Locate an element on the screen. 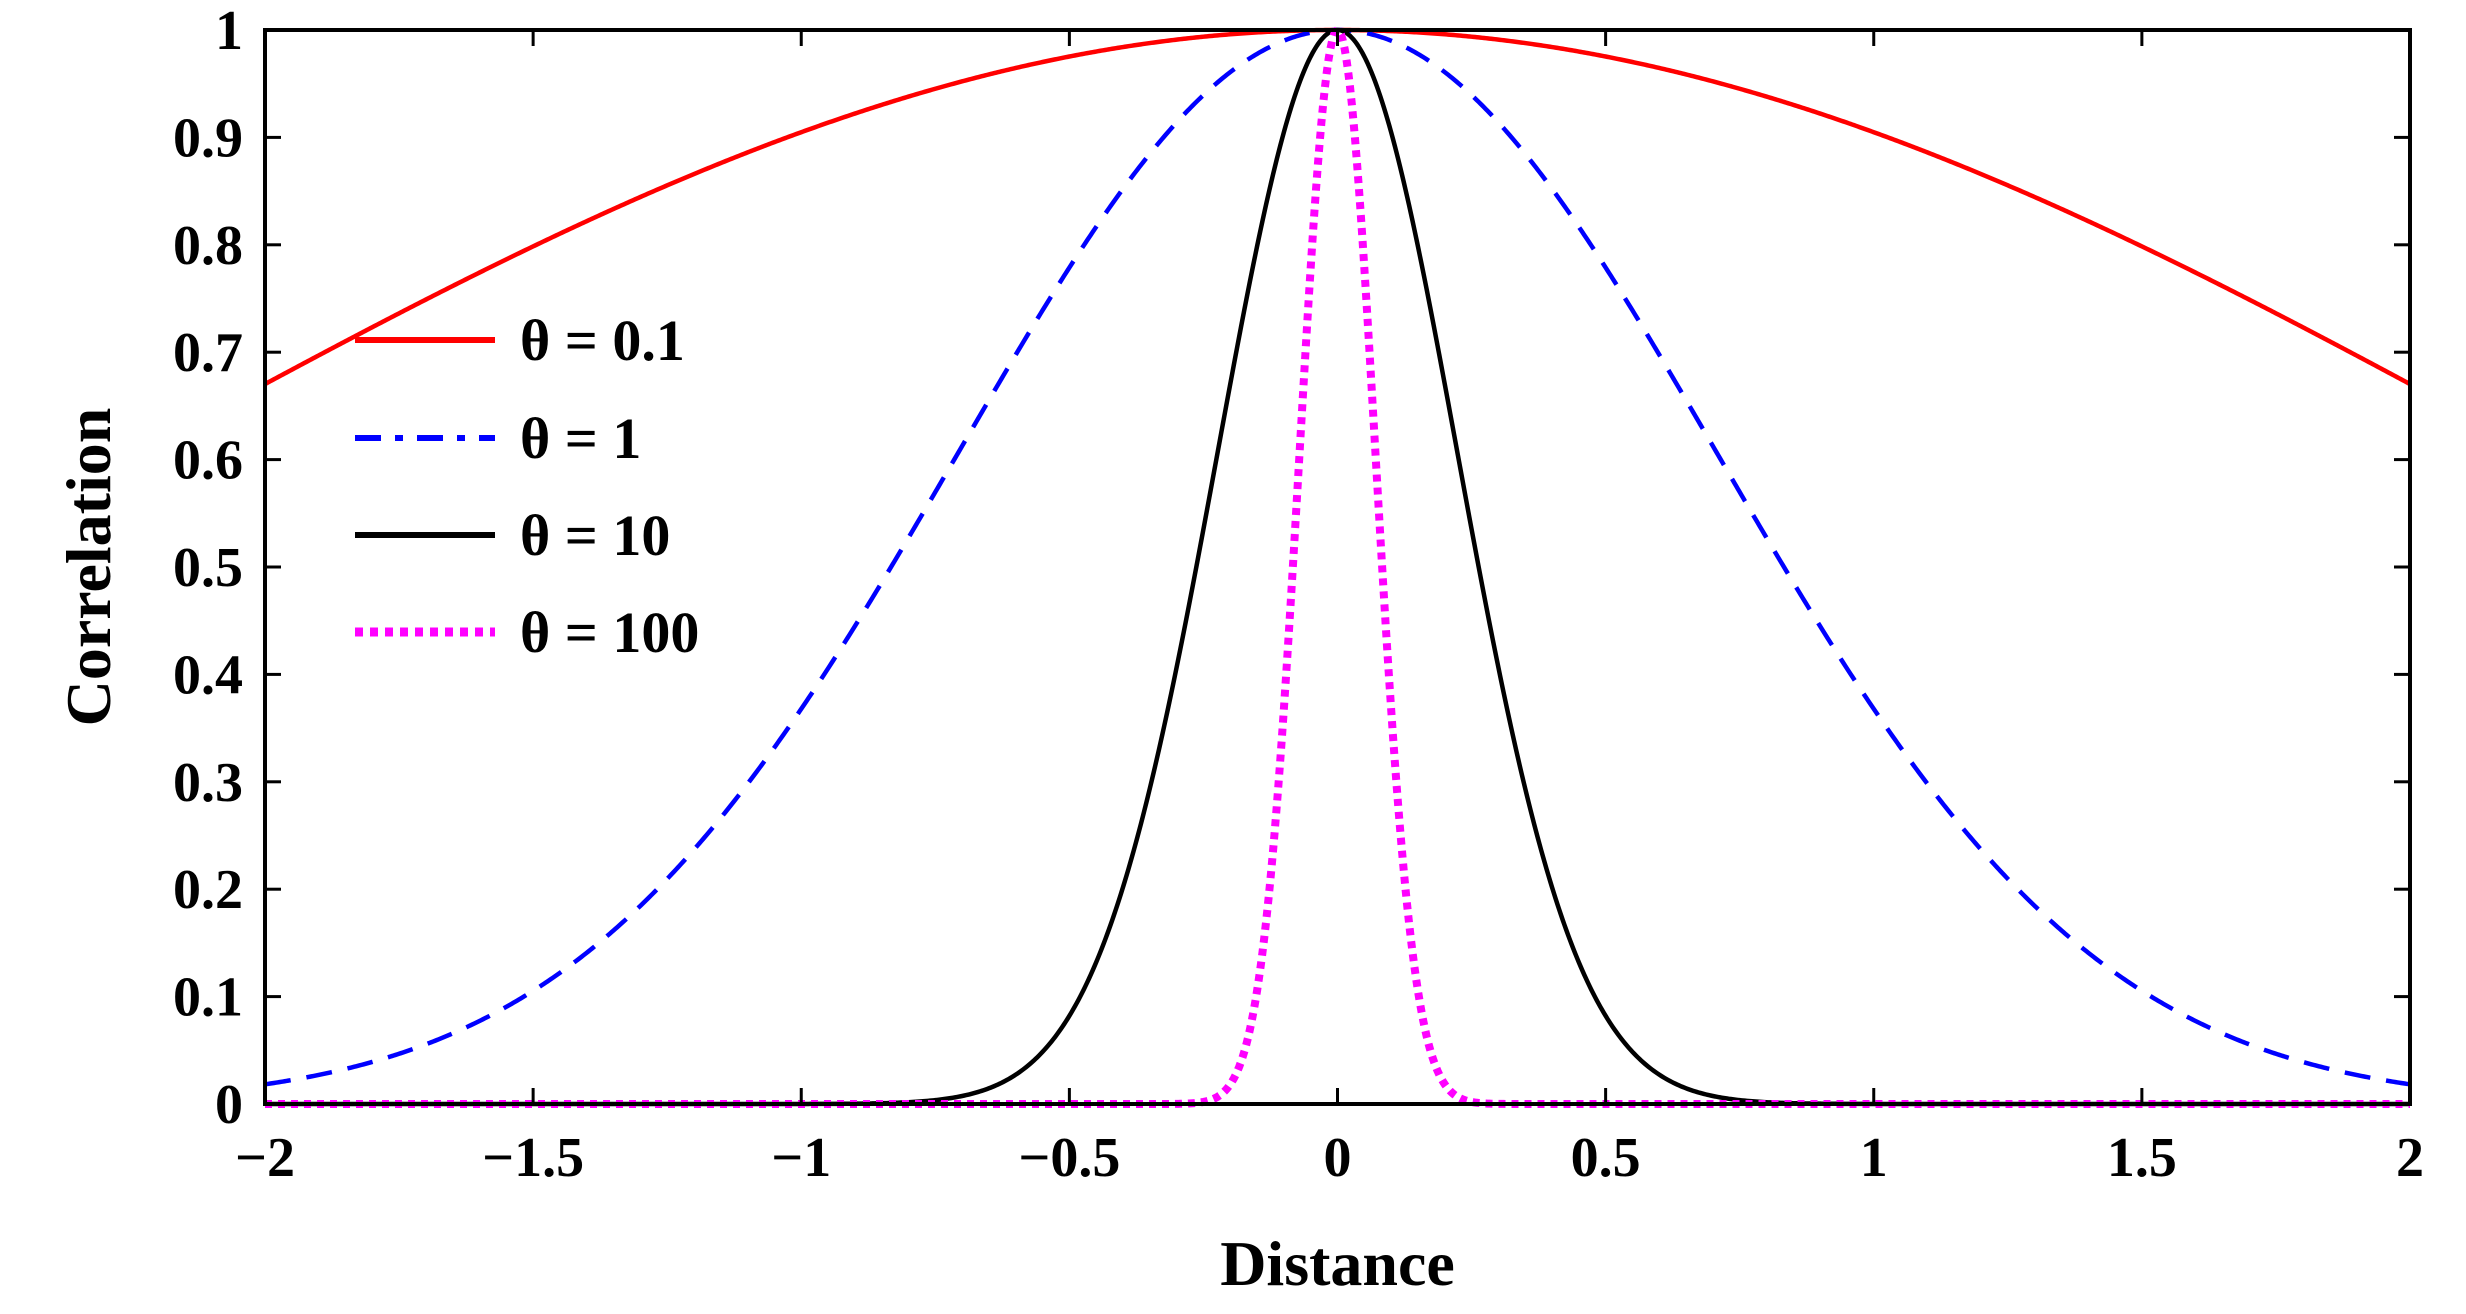  x-tick-label: −1.5 is located at coordinates (533, 1158).